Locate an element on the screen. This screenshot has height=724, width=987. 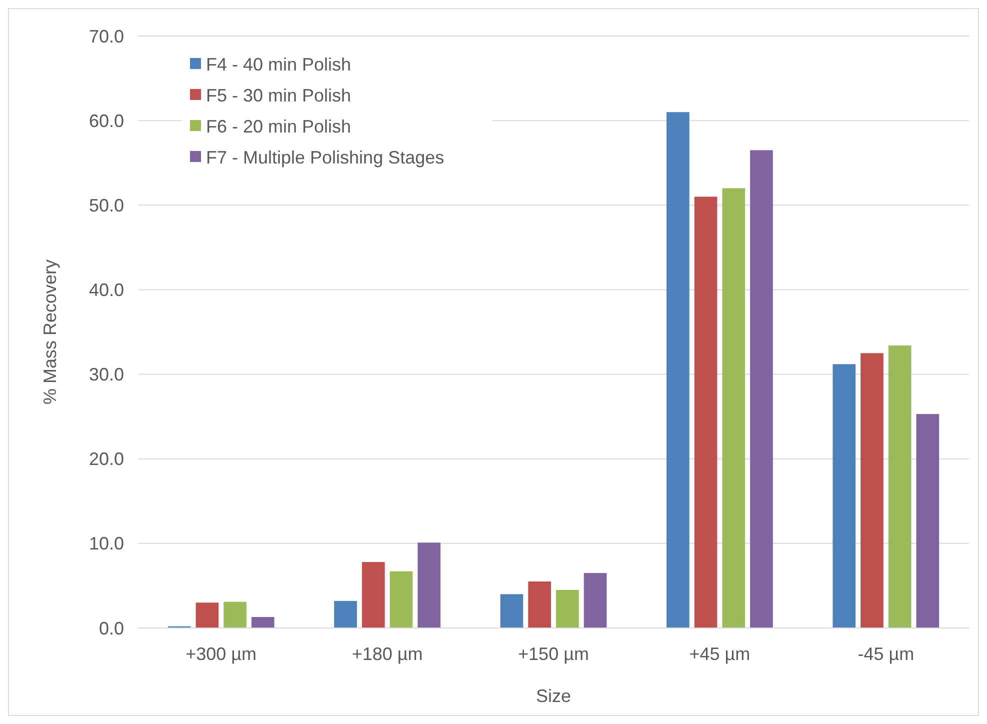
y-tick-label: 20.0 is located at coordinates (106, 459).